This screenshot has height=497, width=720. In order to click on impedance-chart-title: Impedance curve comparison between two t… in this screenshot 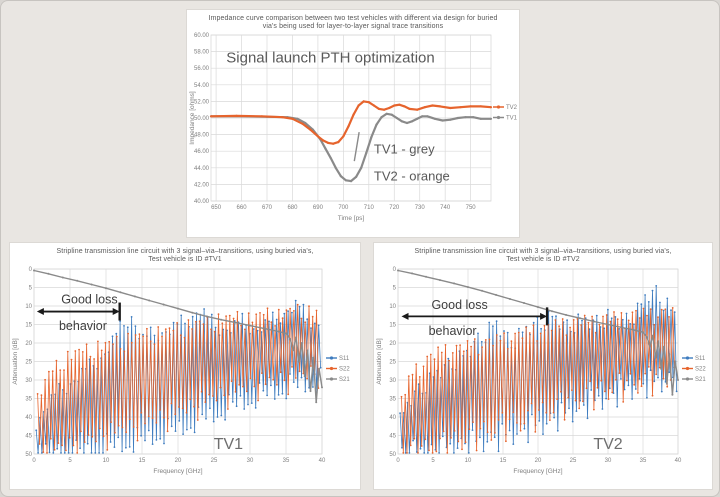, I will do `click(353, 22)`.